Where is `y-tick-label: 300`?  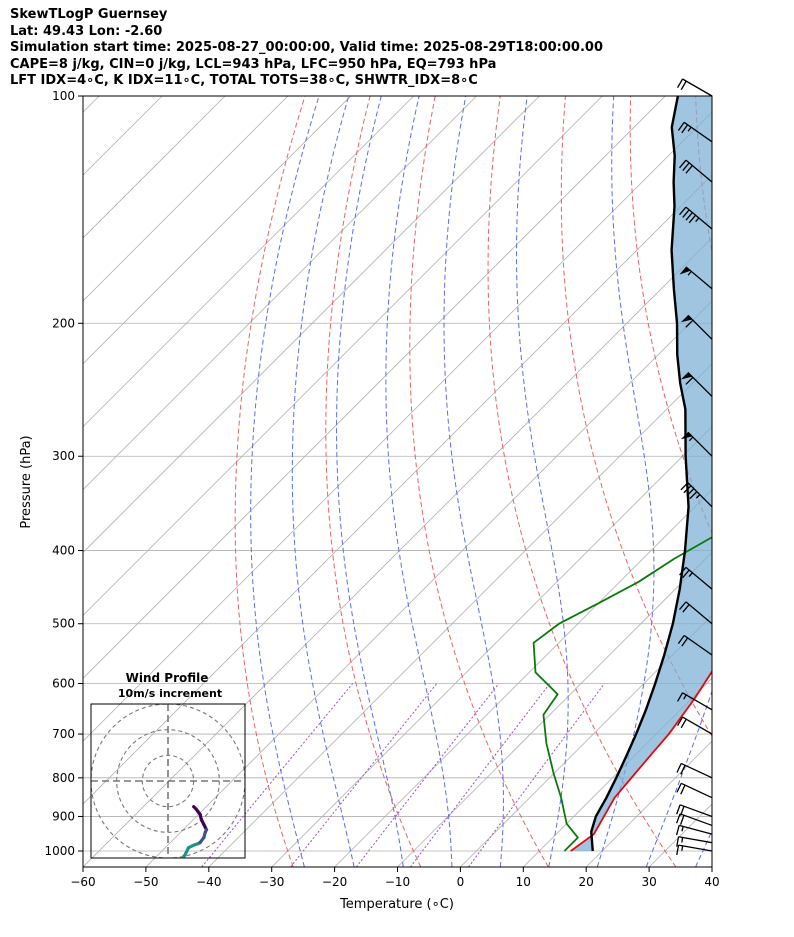
y-tick-label: 300 is located at coordinates (63, 456).